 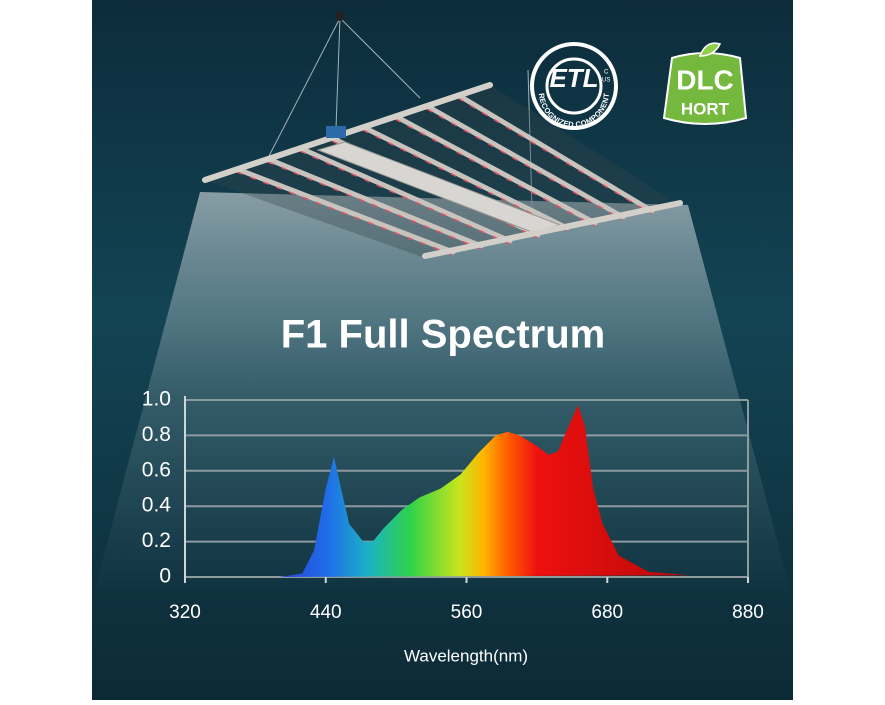 What do you see at coordinates (467, 612) in the screenshot?
I see `x-tick-label: 560` at bounding box center [467, 612].